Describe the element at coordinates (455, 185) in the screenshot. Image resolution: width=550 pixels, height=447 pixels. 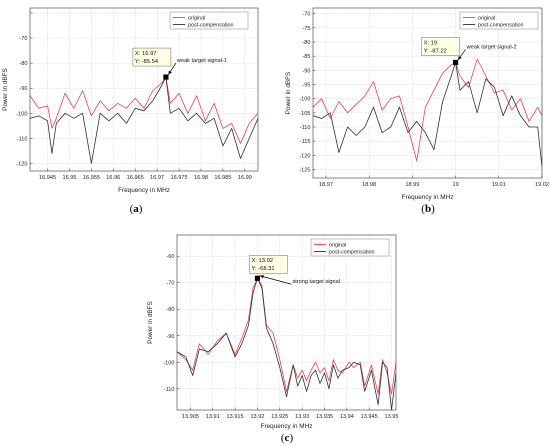
I see `x-tick-label: 19` at that location.